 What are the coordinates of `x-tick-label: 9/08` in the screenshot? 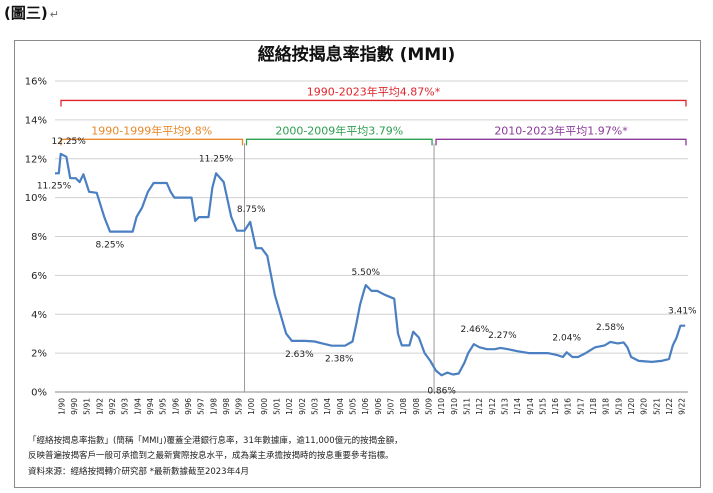 It's located at (416, 406).